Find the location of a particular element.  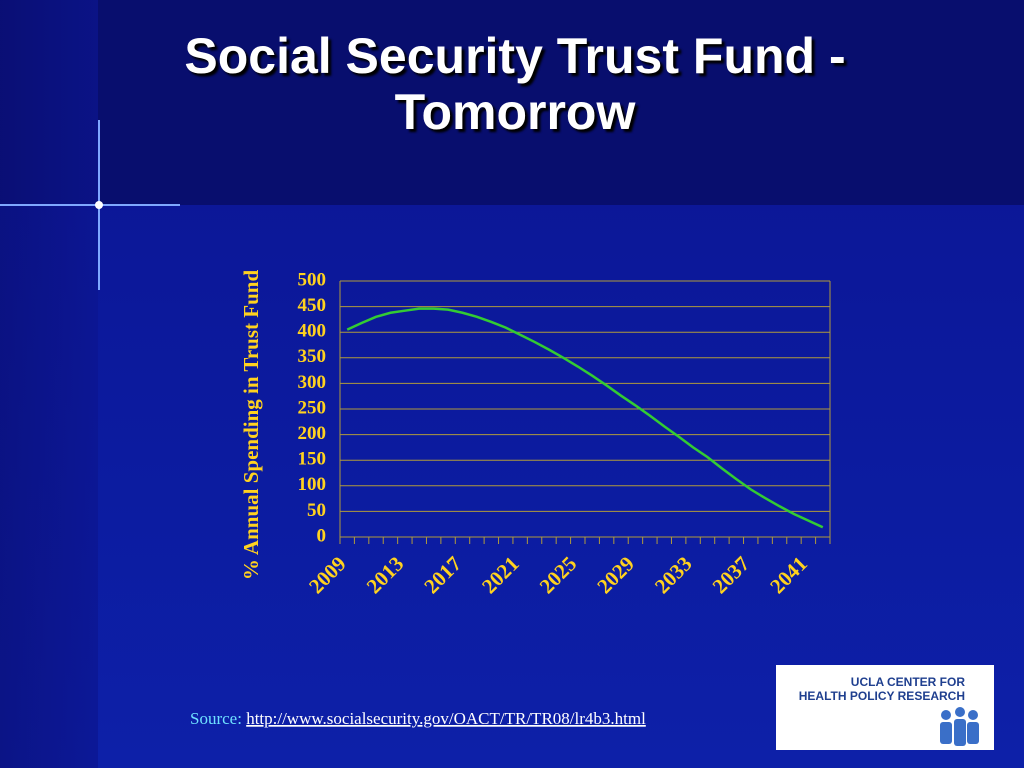

y-tick-label: 500 is located at coordinates (312, 279).